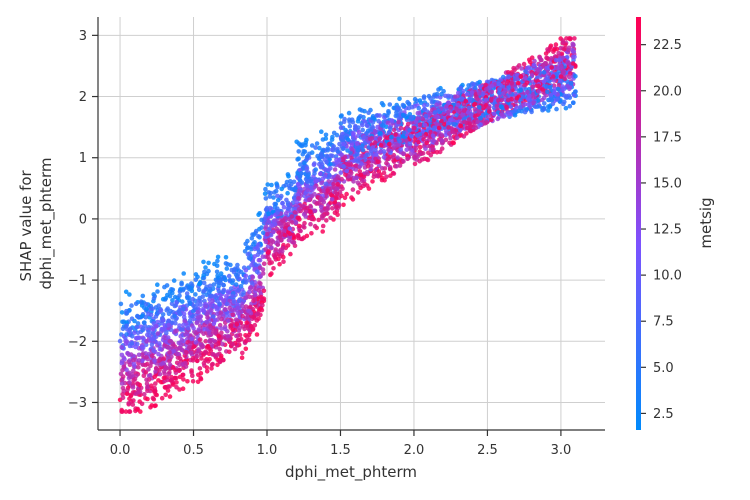  What do you see at coordinates (46, 223) in the screenshot?
I see `y-axis-title-line-2: dphi_met_phterm` at bounding box center [46, 223].